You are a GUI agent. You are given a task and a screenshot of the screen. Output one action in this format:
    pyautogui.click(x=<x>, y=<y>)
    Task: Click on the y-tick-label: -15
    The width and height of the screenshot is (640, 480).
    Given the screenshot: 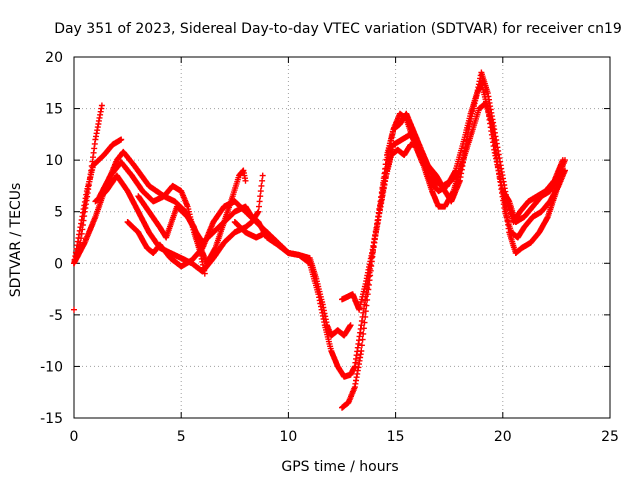 What is the action you would take?
    pyautogui.click(x=51, y=419)
    